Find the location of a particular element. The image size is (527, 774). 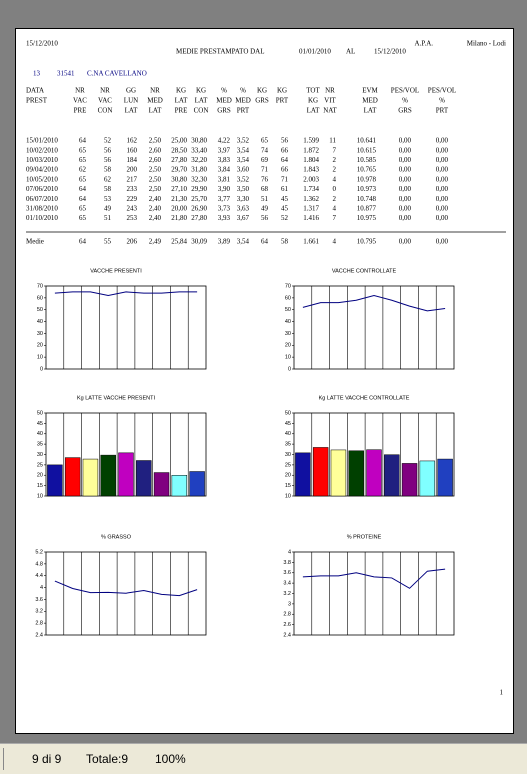

chart-title: VACCHE PRESENTI is located at coordinates (116, 271).